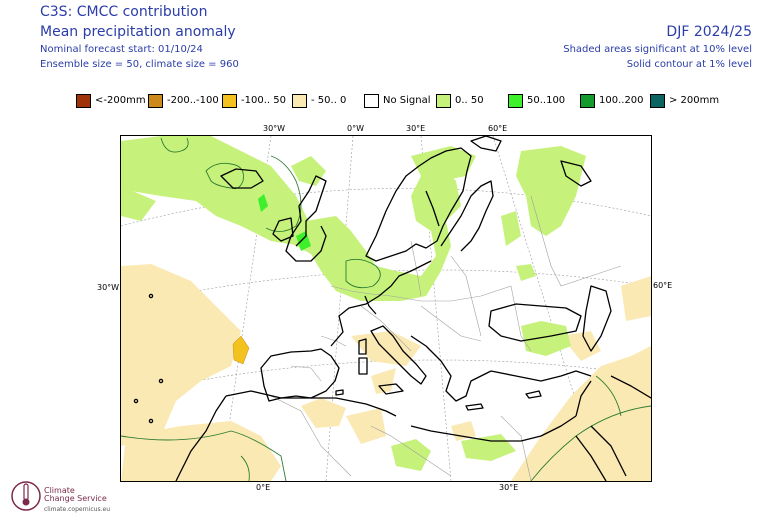 This screenshot has height=520, width=761. I want to click on logo-line1: Climate, so click(59, 490).